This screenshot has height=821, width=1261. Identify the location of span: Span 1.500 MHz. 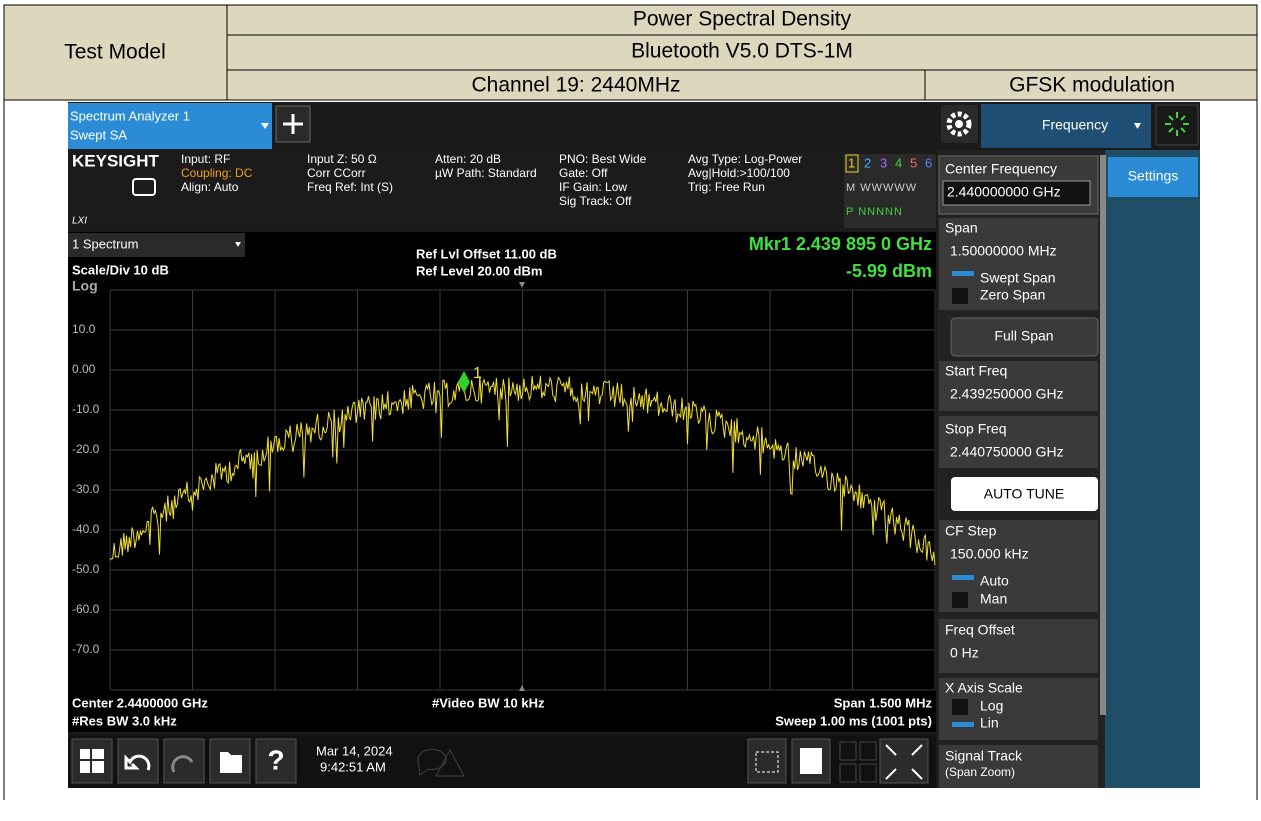
(883, 702).